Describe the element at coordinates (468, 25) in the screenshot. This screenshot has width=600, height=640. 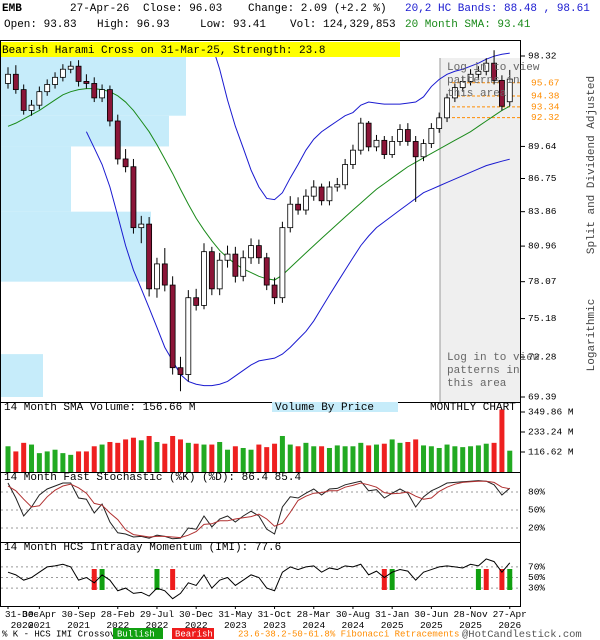
I see `sma-legend: 20 Month SMA: 93.41` at that location.